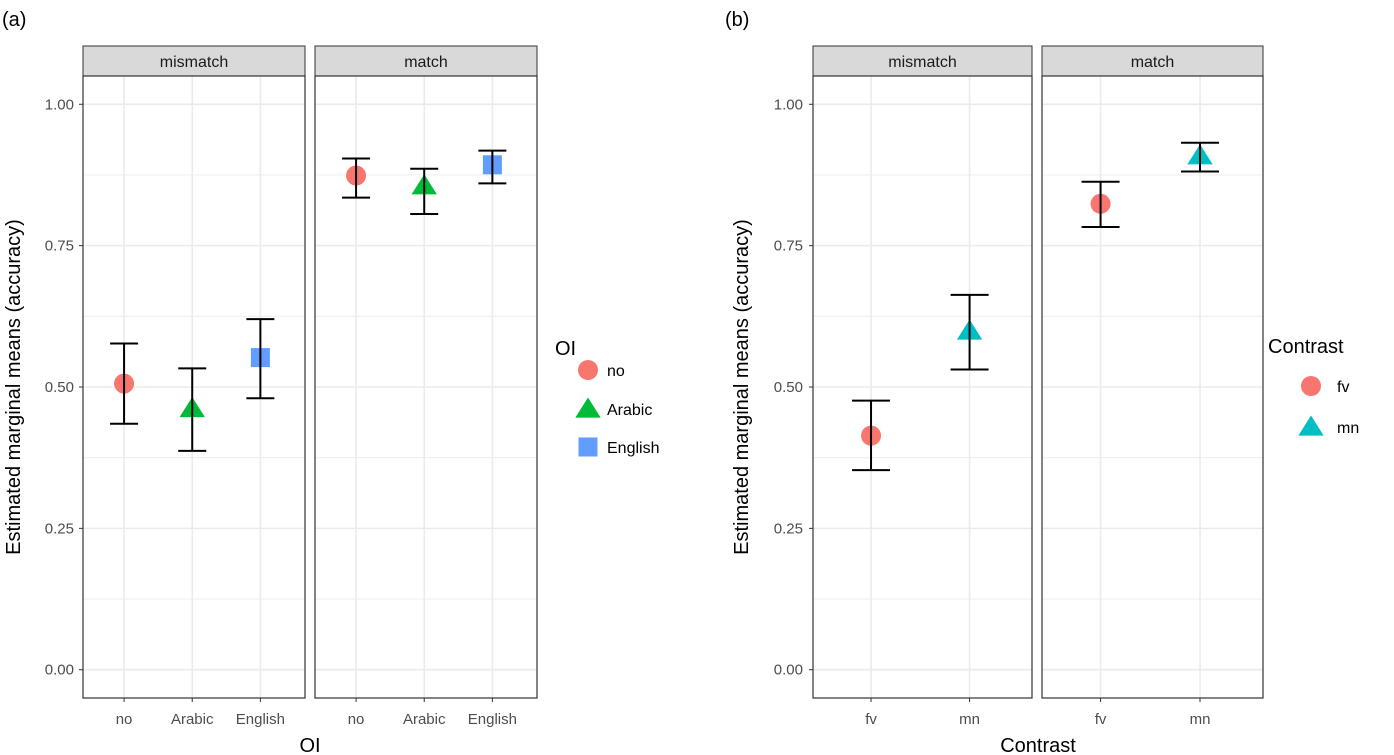  What do you see at coordinates (633, 448) in the screenshot?
I see `legend-label: English` at bounding box center [633, 448].